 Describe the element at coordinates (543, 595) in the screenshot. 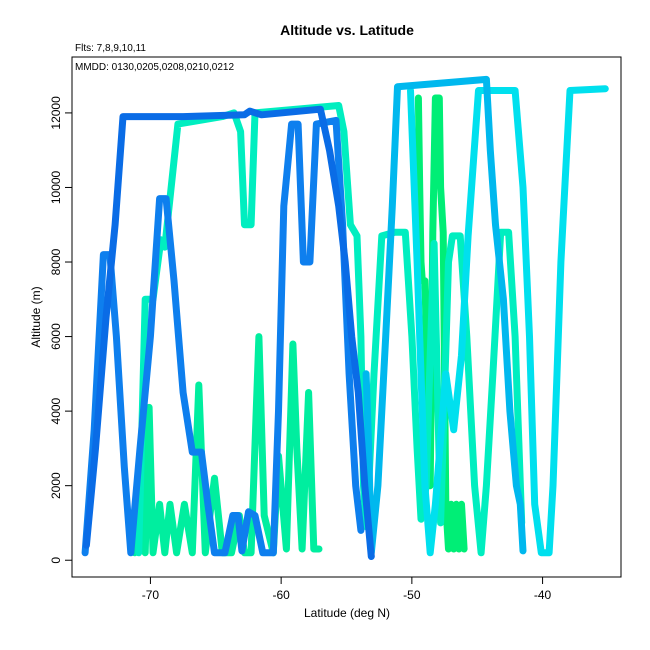

I see `x-tick-label: -40` at that location.